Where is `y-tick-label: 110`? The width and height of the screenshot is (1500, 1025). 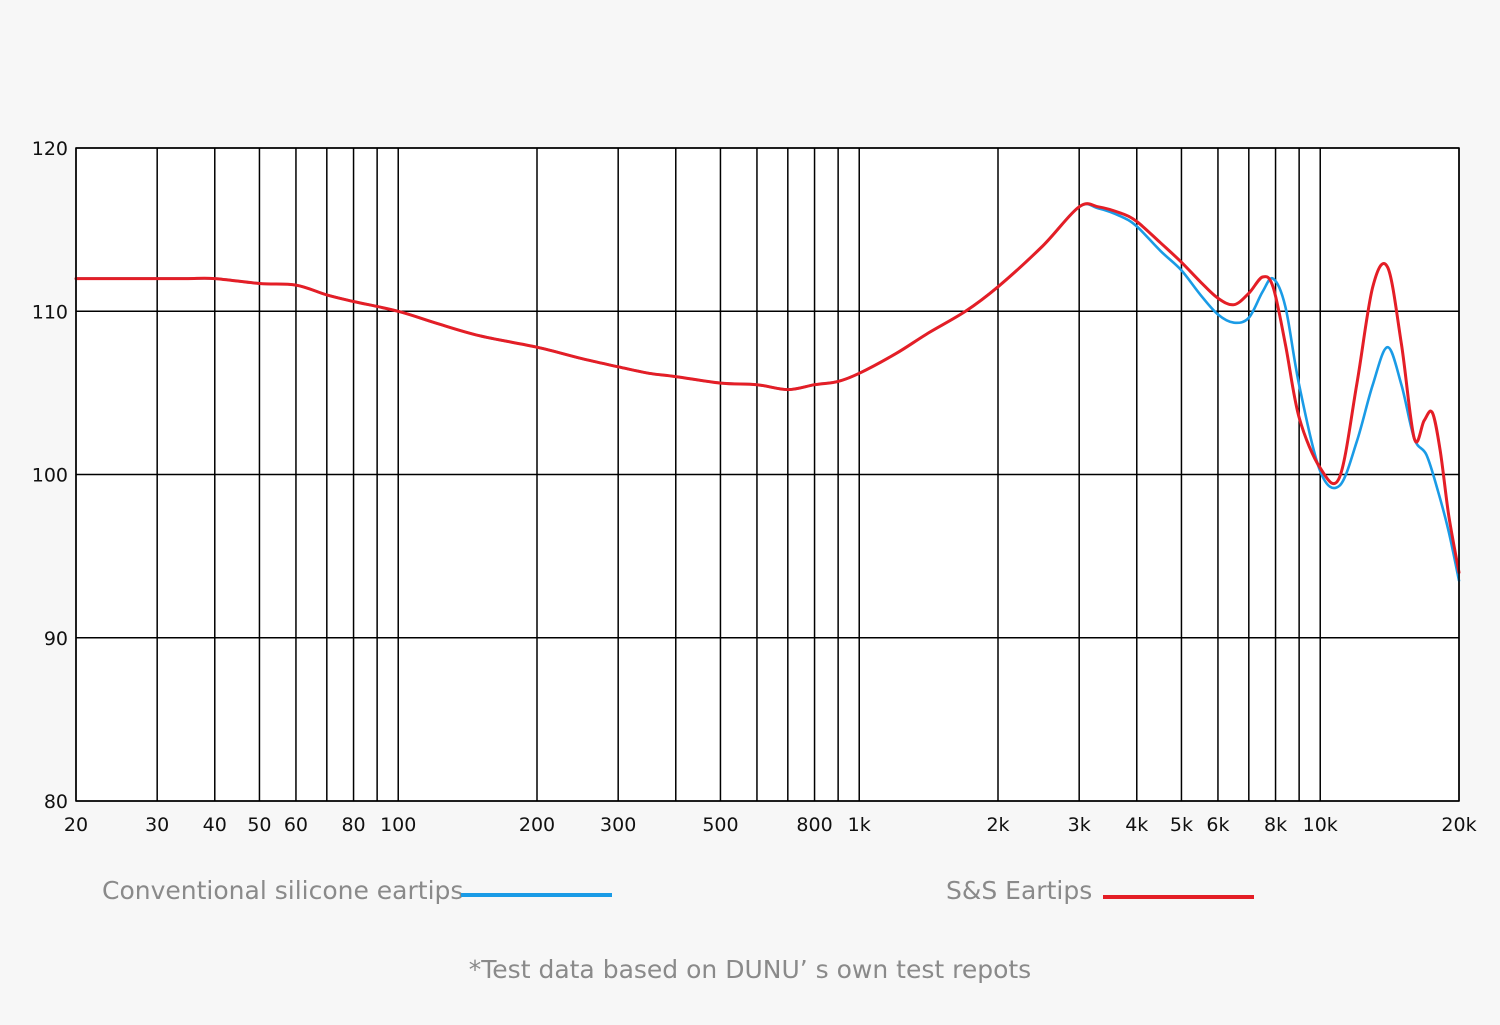
y-tick-label: 110 is located at coordinates (50, 312).